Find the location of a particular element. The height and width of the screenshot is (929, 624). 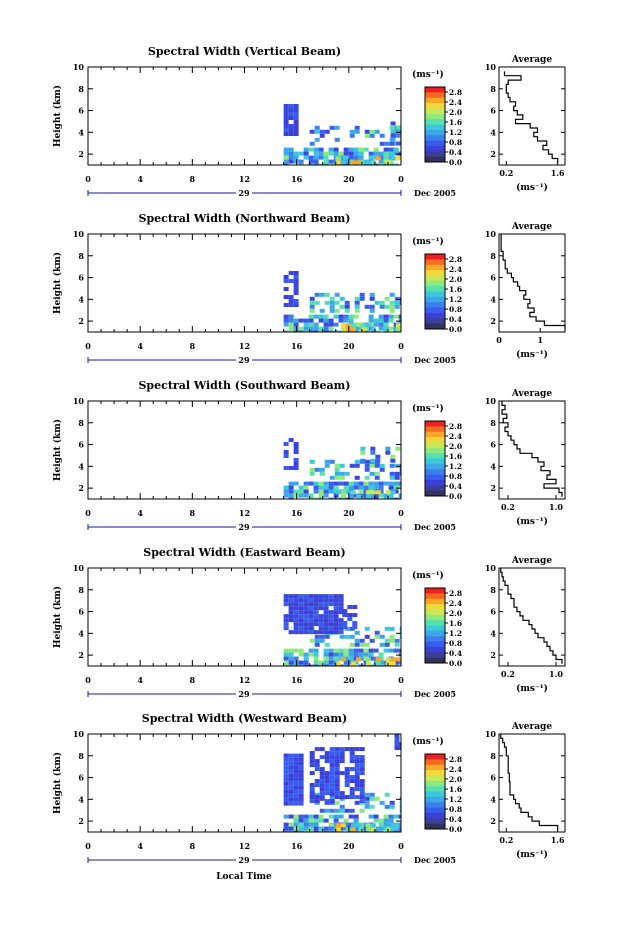

average-y-tick-label: 6 is located at coordinates (493, 445).